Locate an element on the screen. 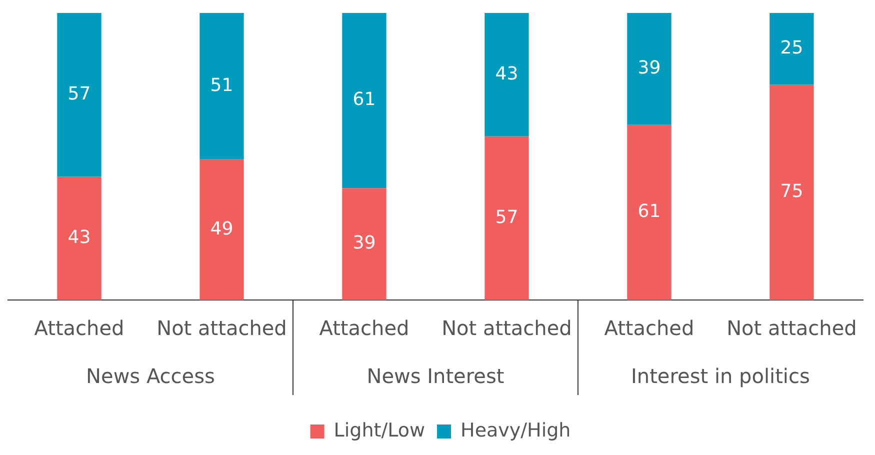  data-label: 25 is located at coordinates (792, 48).